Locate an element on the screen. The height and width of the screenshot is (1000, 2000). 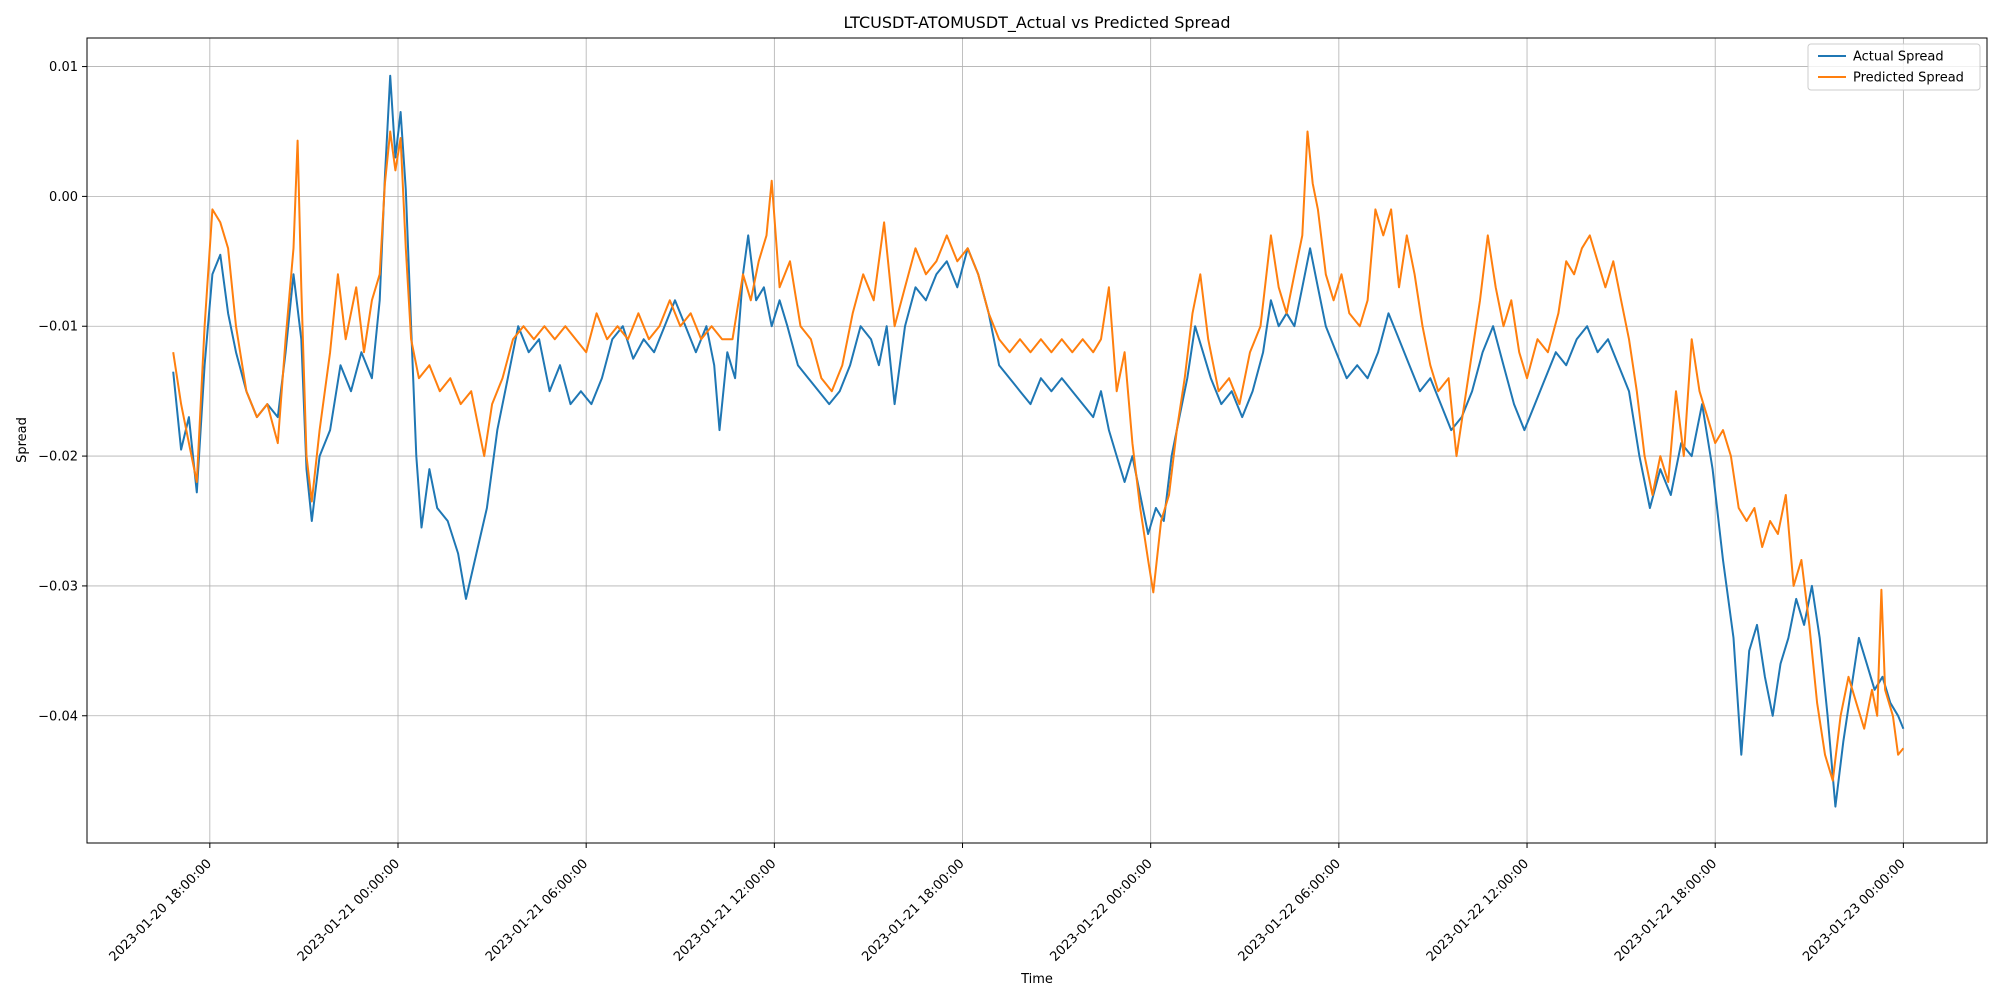
legend-label-actual: Actual Spread is located at coordinates (1898, 57).